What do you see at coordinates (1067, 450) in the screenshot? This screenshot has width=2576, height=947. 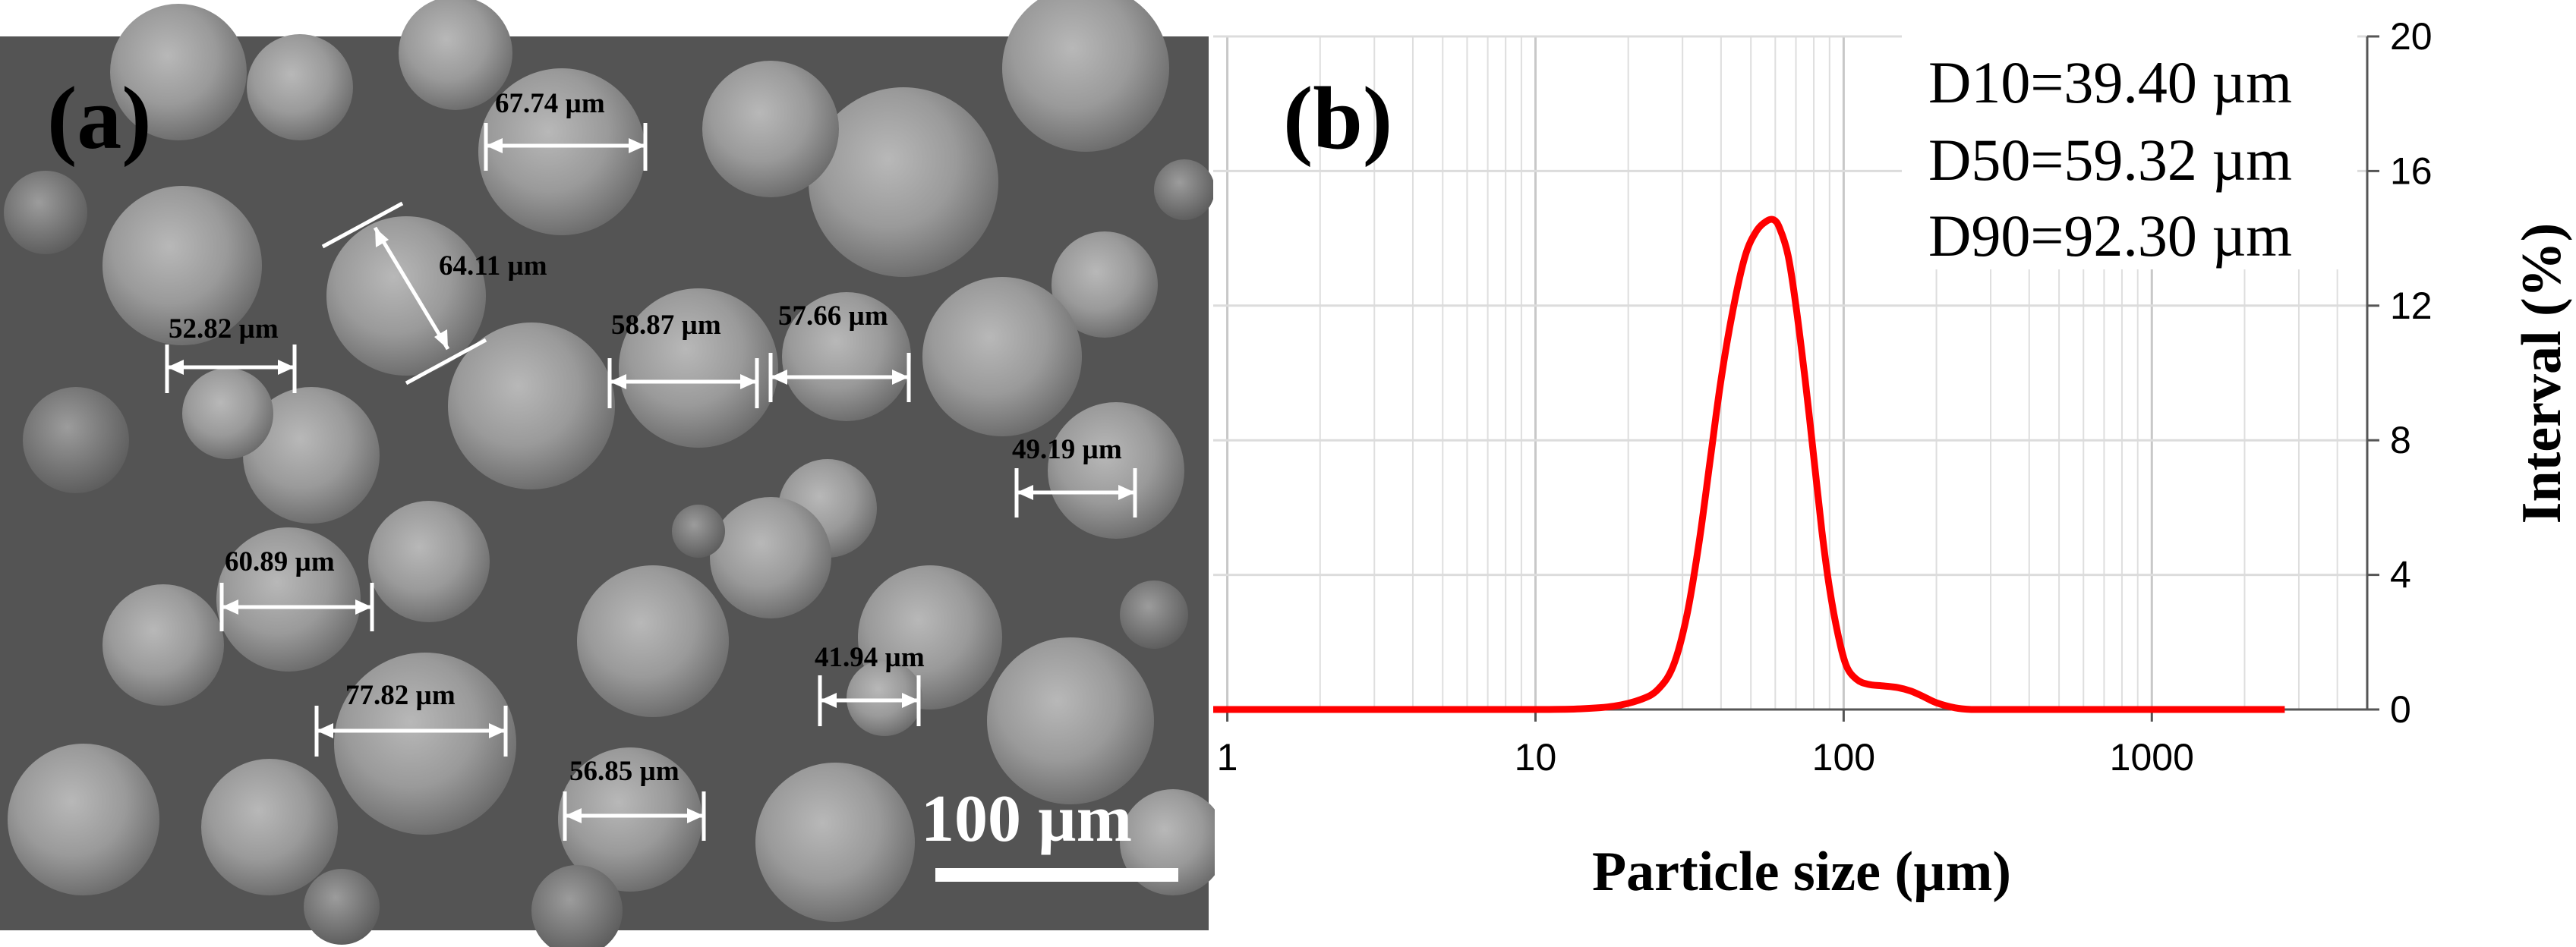 I see `measurement-label: 49.19 µm` at bounding box center [1067, 450].